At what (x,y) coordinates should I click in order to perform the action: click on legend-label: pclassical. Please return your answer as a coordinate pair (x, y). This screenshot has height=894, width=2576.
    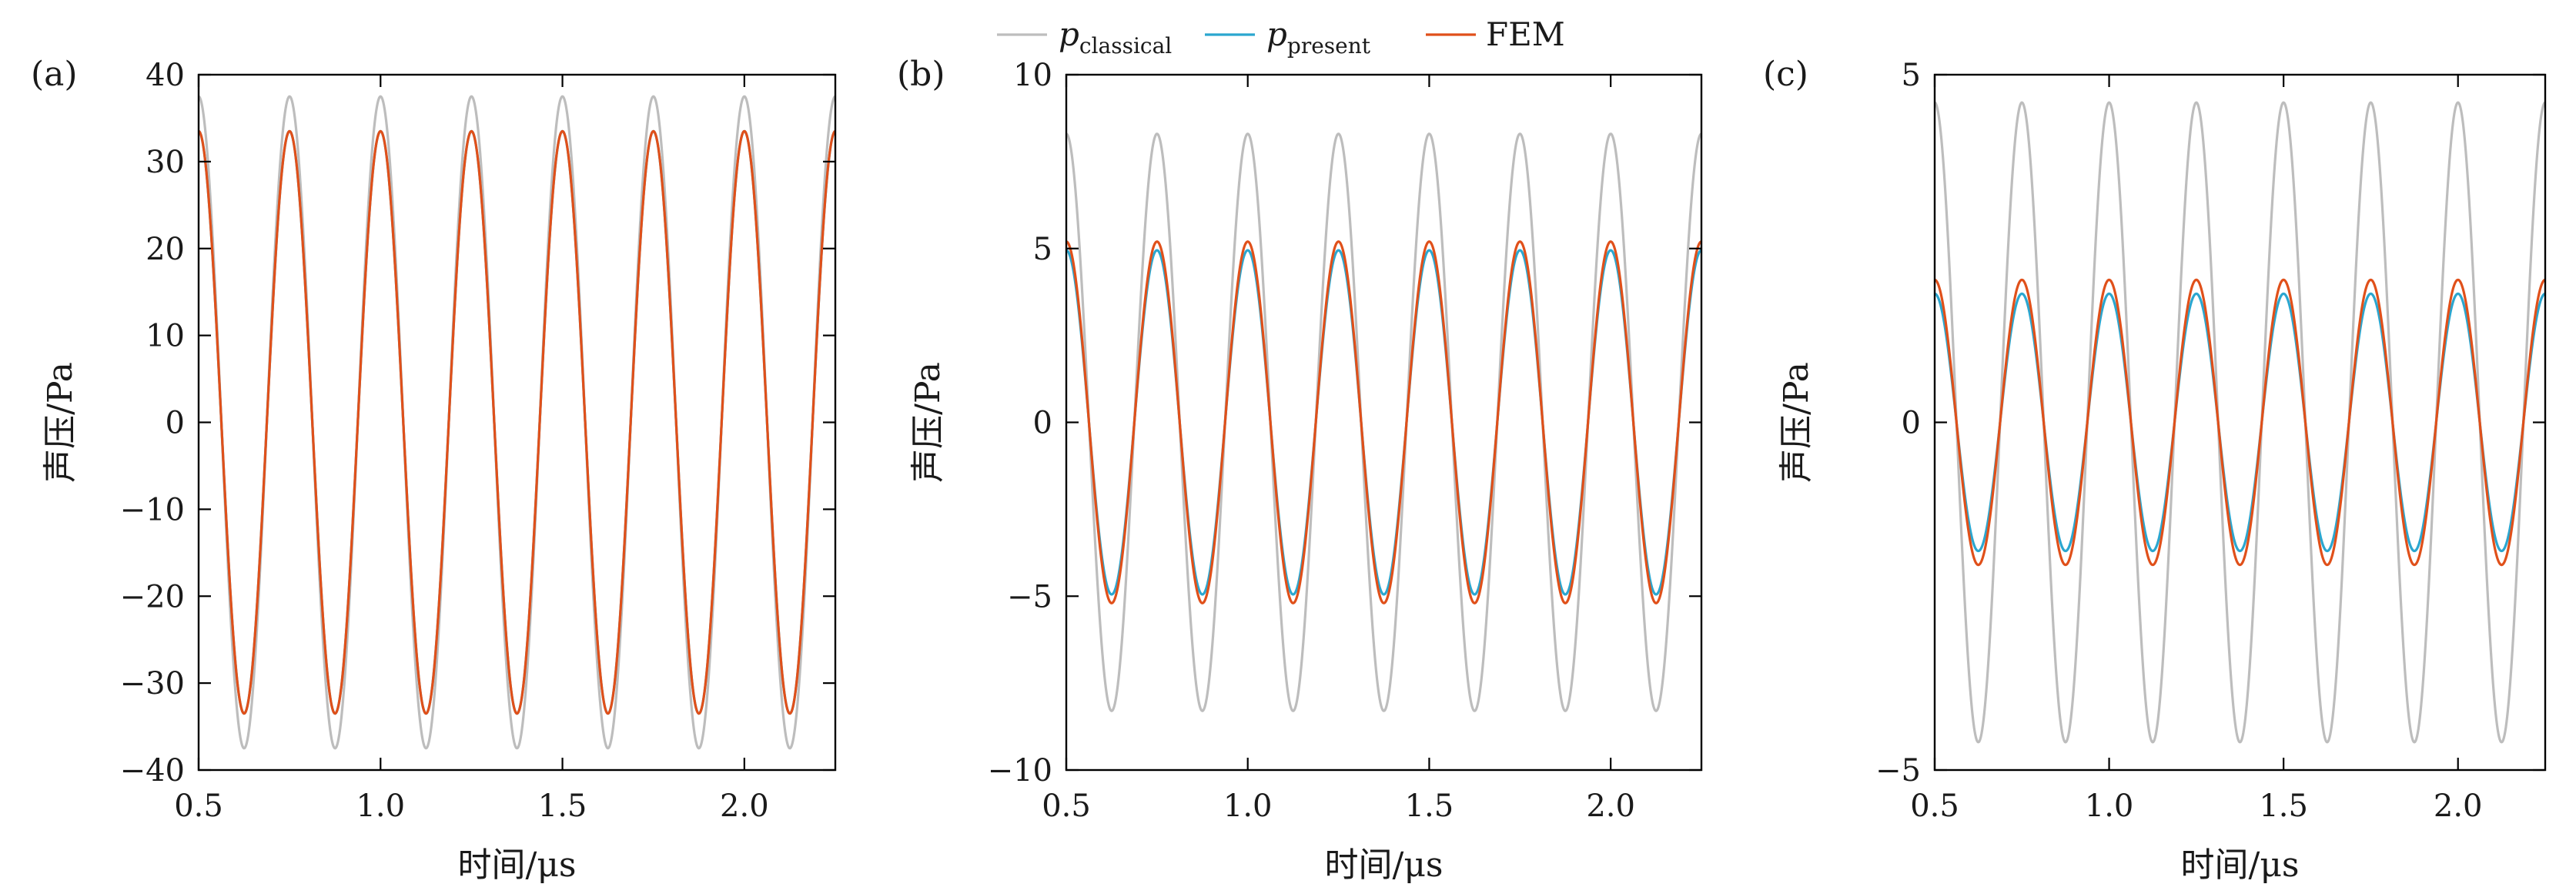
    Looking at the image, I should click on (1116, 37).